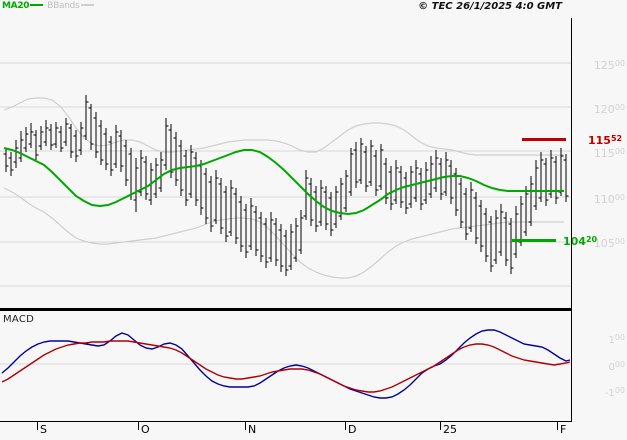 This screenshot has height=440, width=627. I want to click on x-axis-label-S: S, so click(43, 429).